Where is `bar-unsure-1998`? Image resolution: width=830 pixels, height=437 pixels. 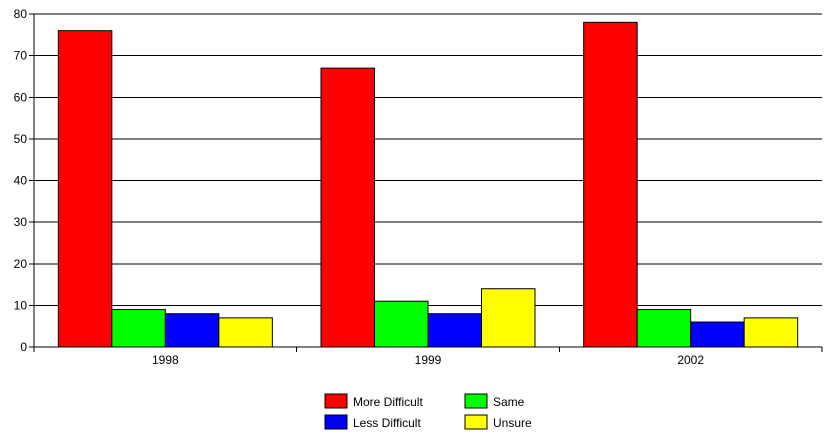
bar-unsure-1998 is located at coordinates (245, 332).